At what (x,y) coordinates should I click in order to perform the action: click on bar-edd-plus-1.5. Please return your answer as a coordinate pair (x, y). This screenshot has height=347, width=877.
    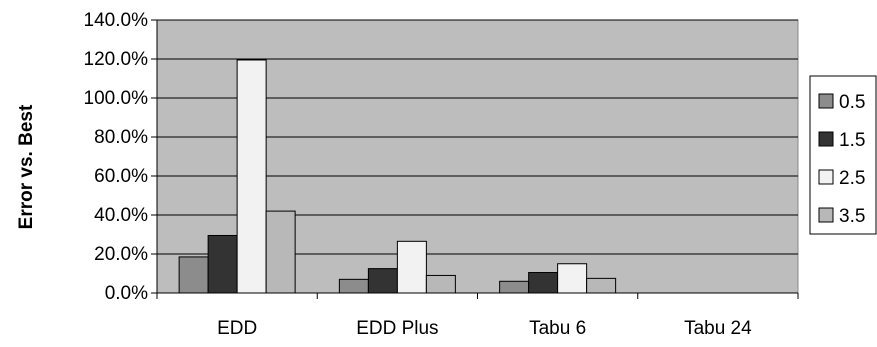
    Looking at the image, I should click on (382, 281).